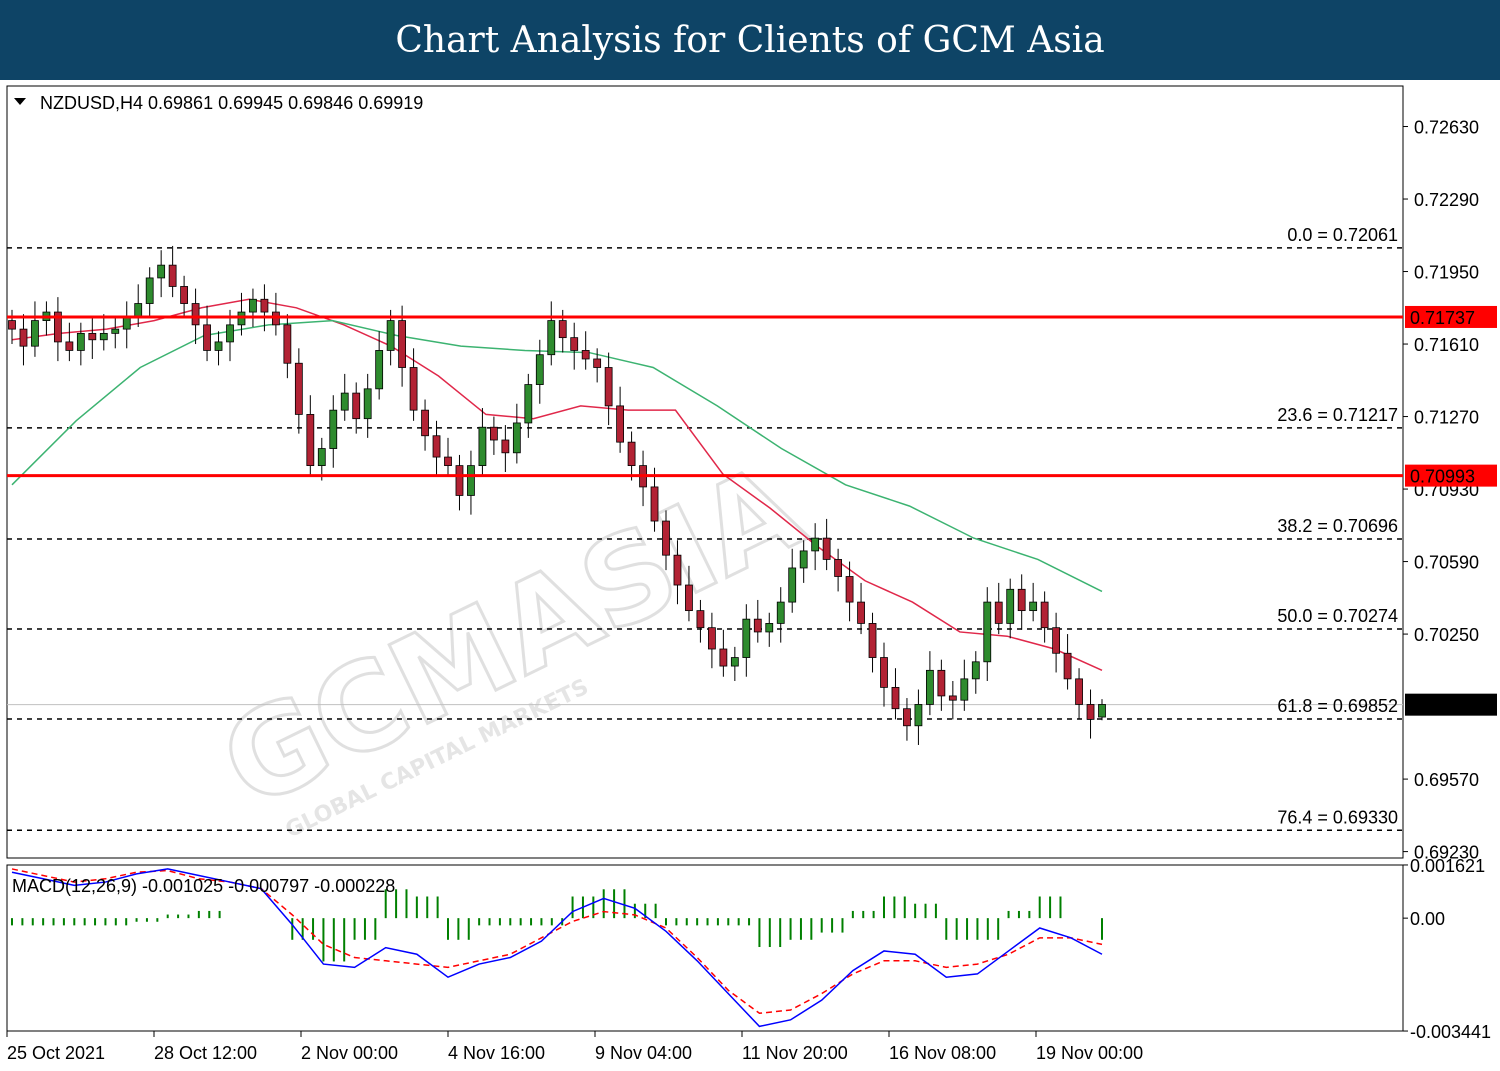  I want to click on x-tick-label: 11 Nov 20:00, so click(795, 1053).